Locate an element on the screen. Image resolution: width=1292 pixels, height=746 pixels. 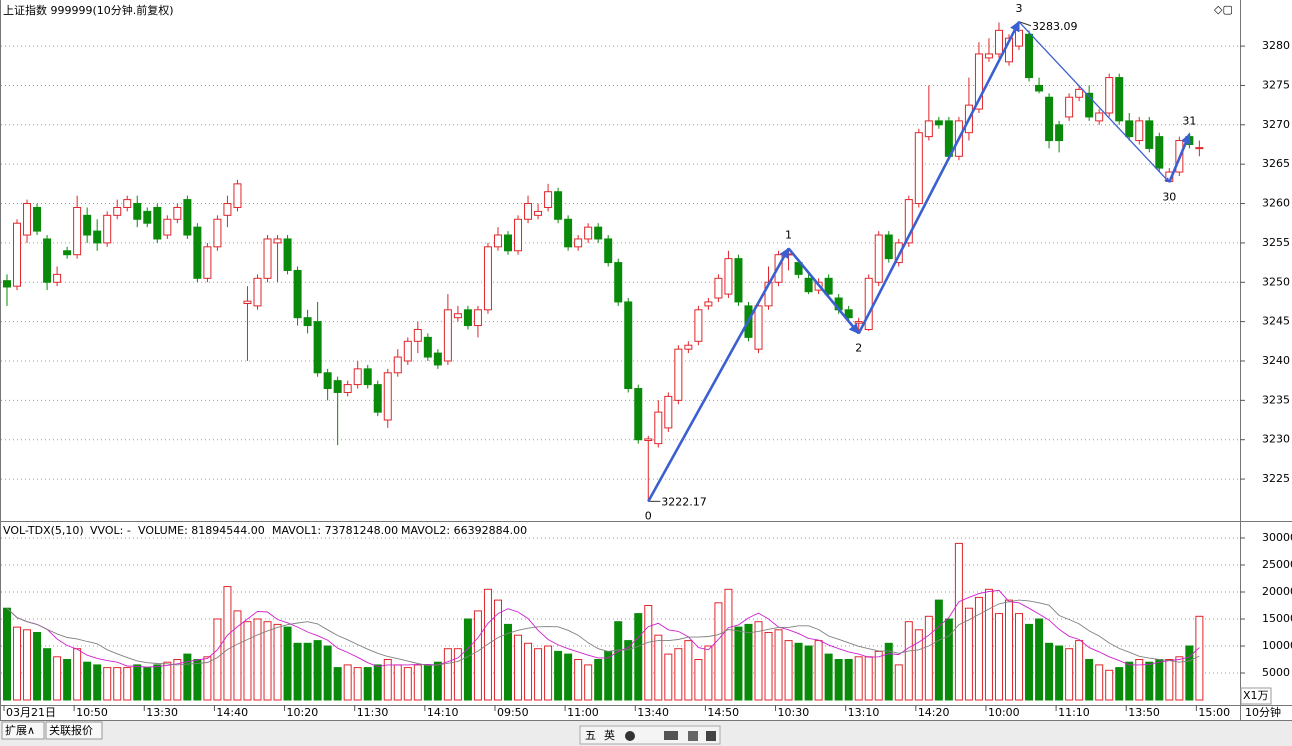
tab-label: 扩展∧ is located at coordinates (20, 730).